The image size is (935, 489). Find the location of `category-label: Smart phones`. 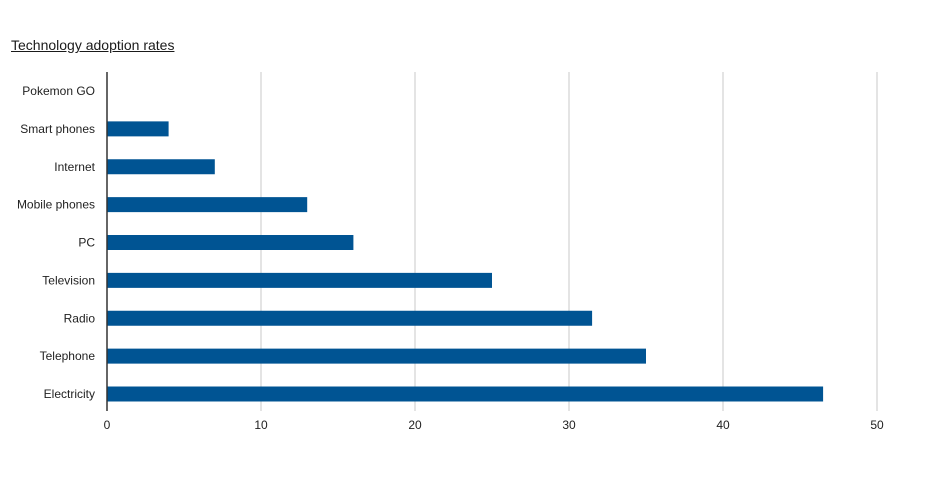

category-label: Smart phones is located at coordinates (57, 129).